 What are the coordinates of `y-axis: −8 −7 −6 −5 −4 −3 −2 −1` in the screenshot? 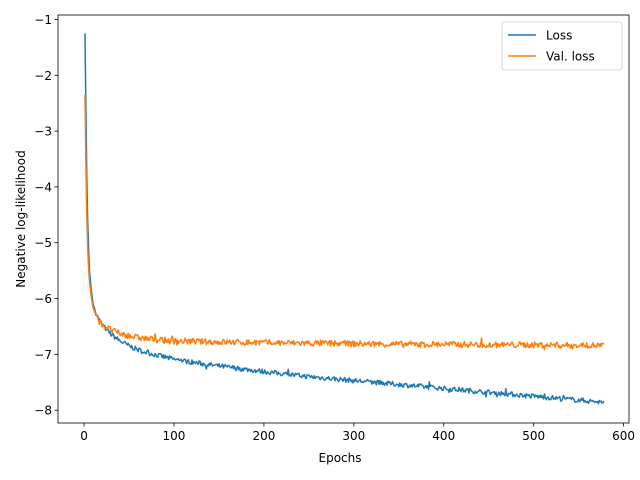 It's located at (46, 215).